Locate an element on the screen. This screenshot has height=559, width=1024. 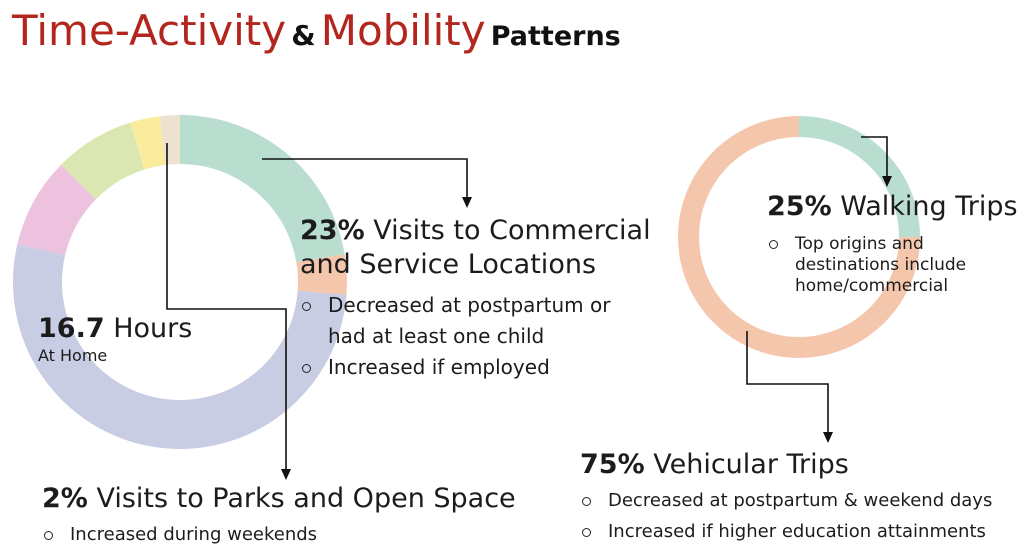
walking-pct: 25% is located at coordinates (799, 206).